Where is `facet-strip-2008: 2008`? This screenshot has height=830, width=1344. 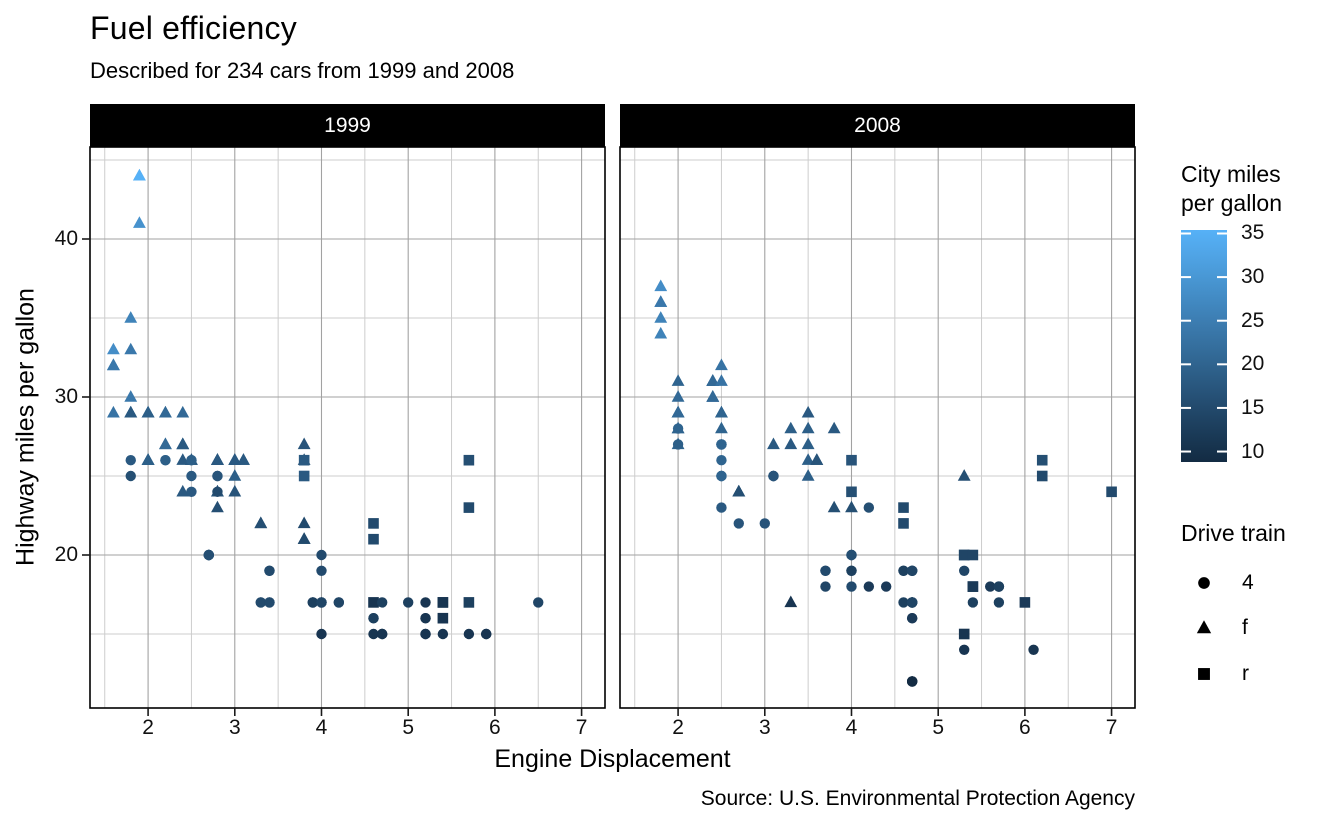
facet-strip-2008: 2008 is located at coordinates (877, 125).